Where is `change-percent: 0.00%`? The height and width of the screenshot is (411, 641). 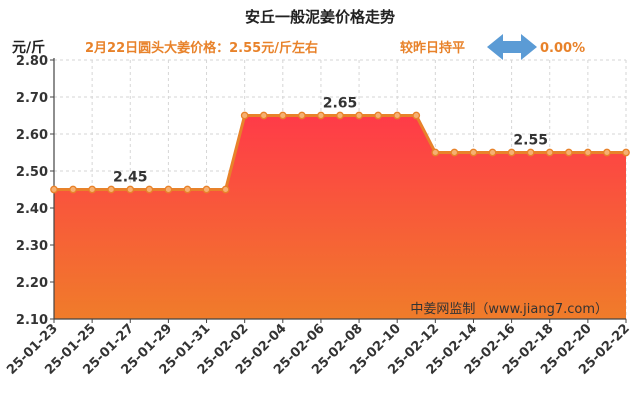
change-percent: 0.00% is located at coordinates (562, 48).